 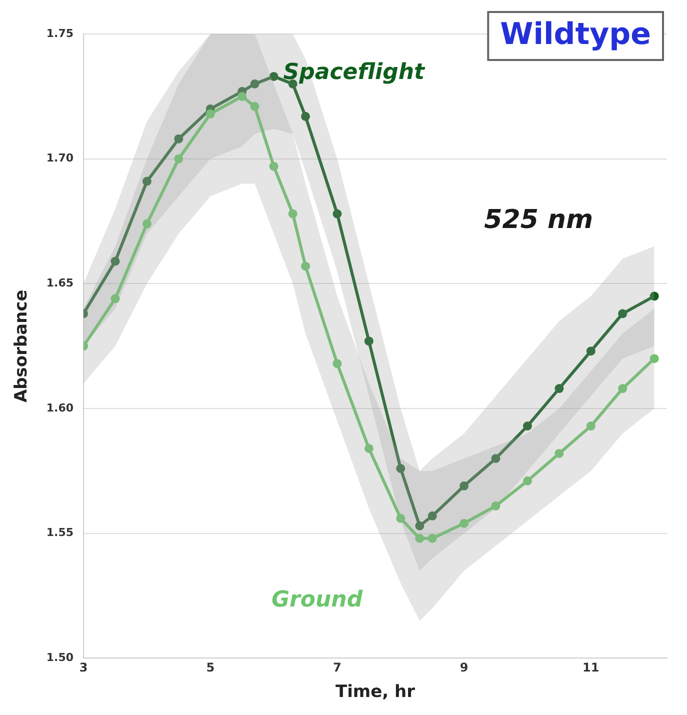 I want to click on y-tick-label: 1.60, so click(x=60, y=407).